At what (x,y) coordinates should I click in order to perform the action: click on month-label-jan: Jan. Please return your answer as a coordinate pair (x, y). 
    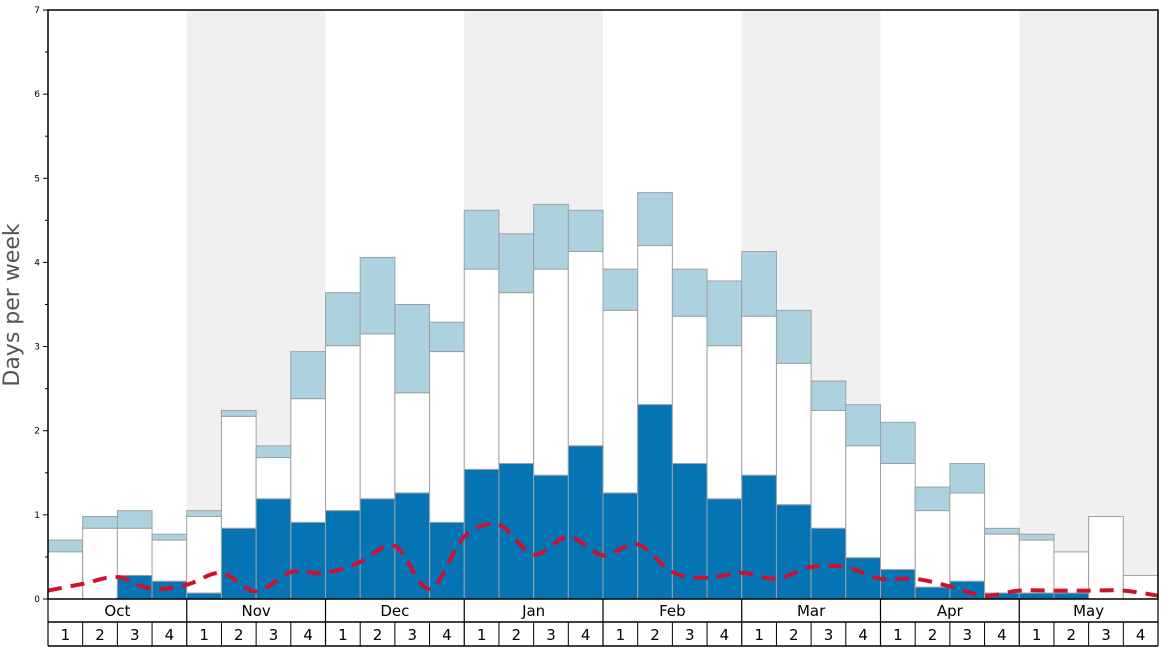
    Looking at the image, I should click on (533, 611).